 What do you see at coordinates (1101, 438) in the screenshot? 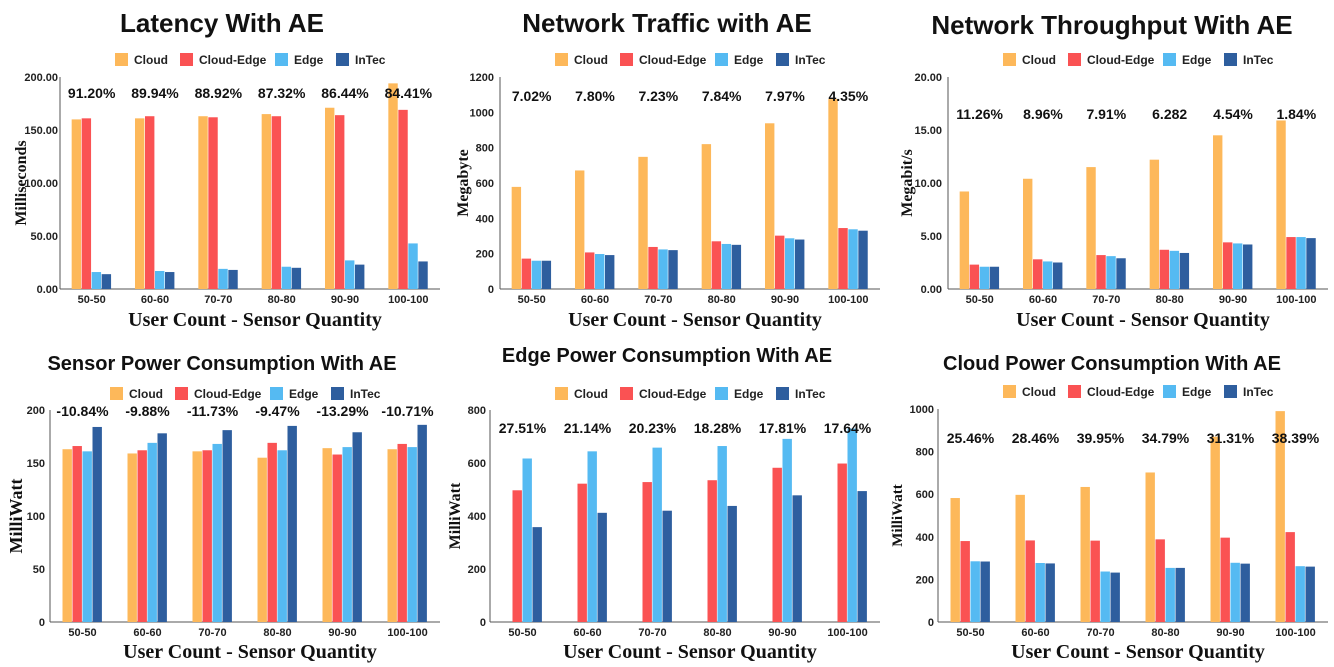
I see `improvement-annotation: 39.95%` at bounding box center [1101, 438].